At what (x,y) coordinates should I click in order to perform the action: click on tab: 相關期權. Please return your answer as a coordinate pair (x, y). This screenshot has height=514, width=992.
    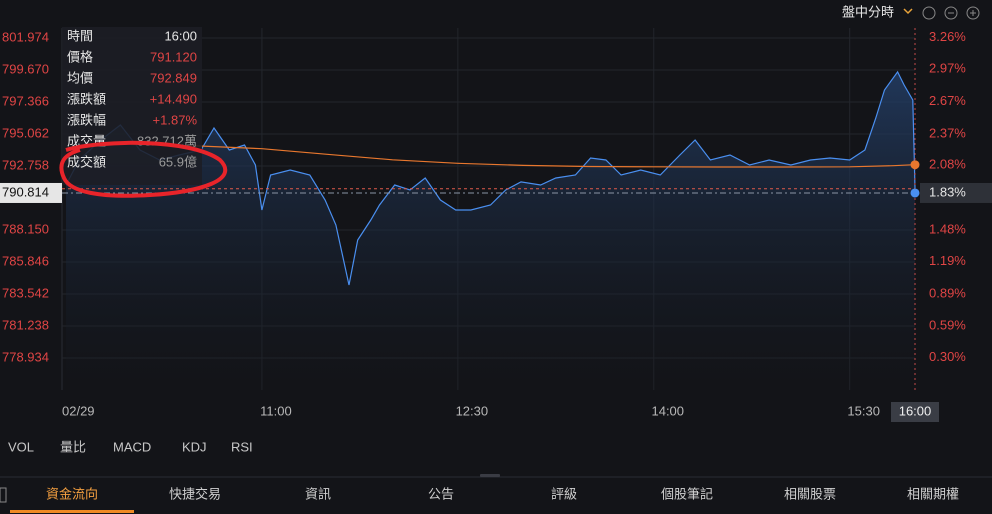
    Looking at the image, I should click on (933, 493).